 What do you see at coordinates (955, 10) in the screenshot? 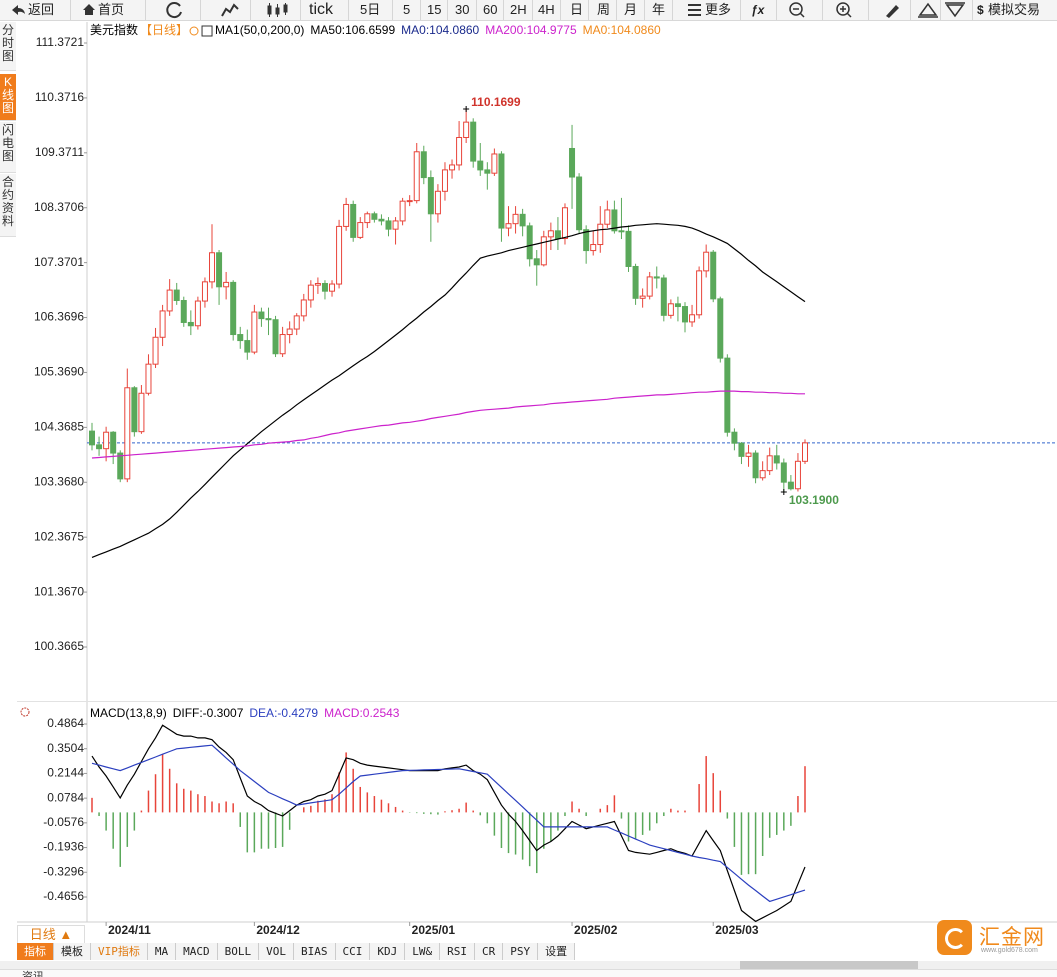
I see `down-triangle-icon` at bounding box center [955, 10].